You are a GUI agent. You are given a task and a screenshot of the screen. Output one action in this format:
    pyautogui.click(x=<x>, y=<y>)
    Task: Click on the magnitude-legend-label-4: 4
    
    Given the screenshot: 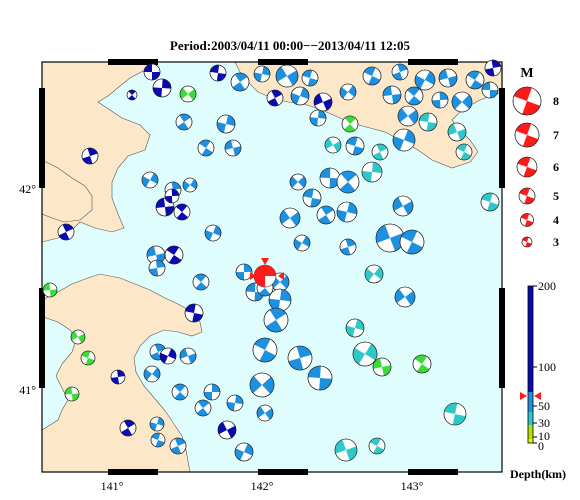 What is the action you would take?
    pyautogui.click(x=556, y=220)
    